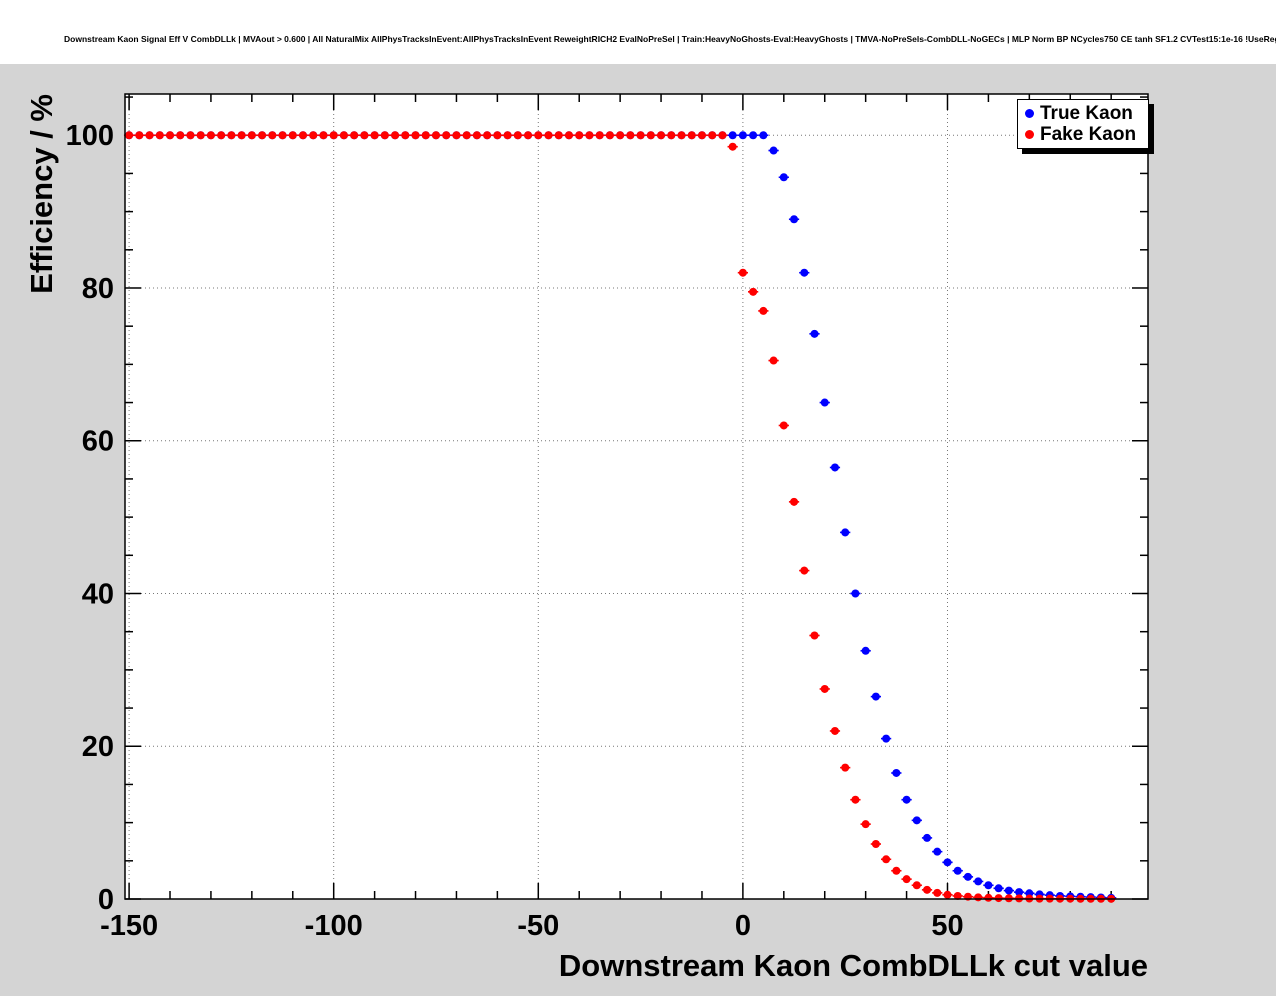 The height and width of the screenshot is (996, 1276). I want to click on legend: True Kaon Fake Kaon, so click(1083, 124).